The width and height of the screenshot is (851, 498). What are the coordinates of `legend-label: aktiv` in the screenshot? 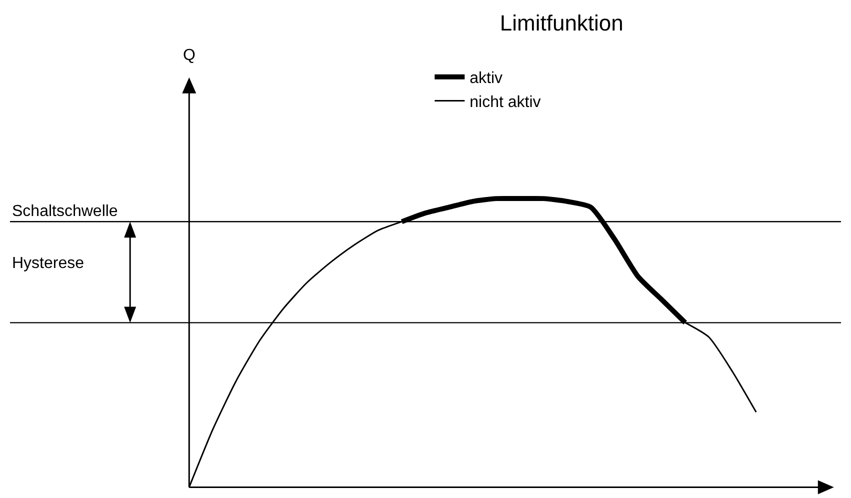 It's located at (486, 79).